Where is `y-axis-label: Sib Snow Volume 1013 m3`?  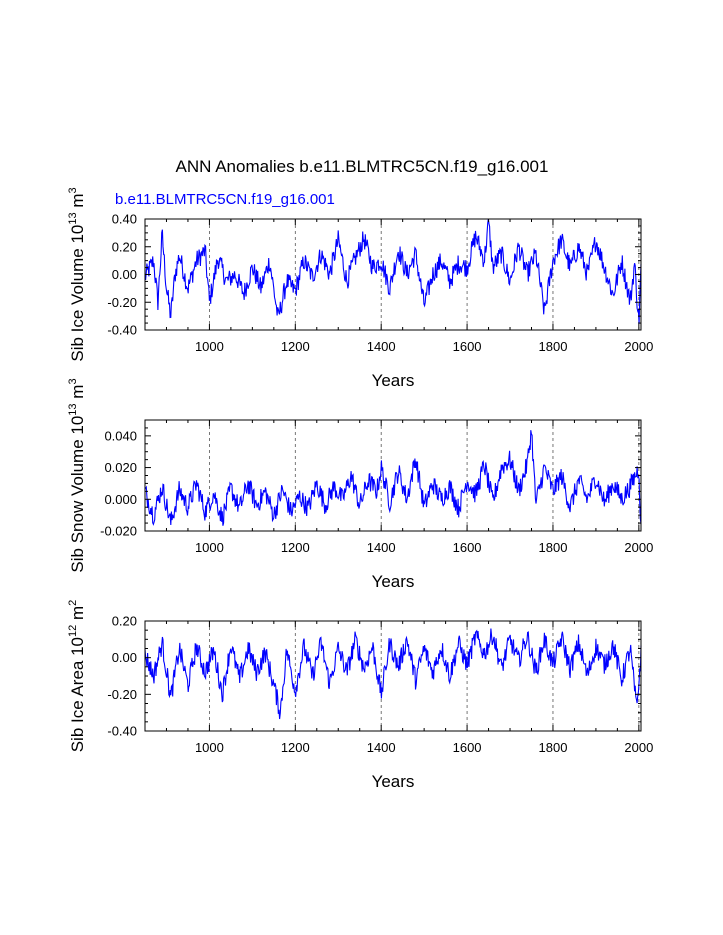
y-axis-label: Sib Snow Volume 1013 m3 is located at coordinates (77, 475).